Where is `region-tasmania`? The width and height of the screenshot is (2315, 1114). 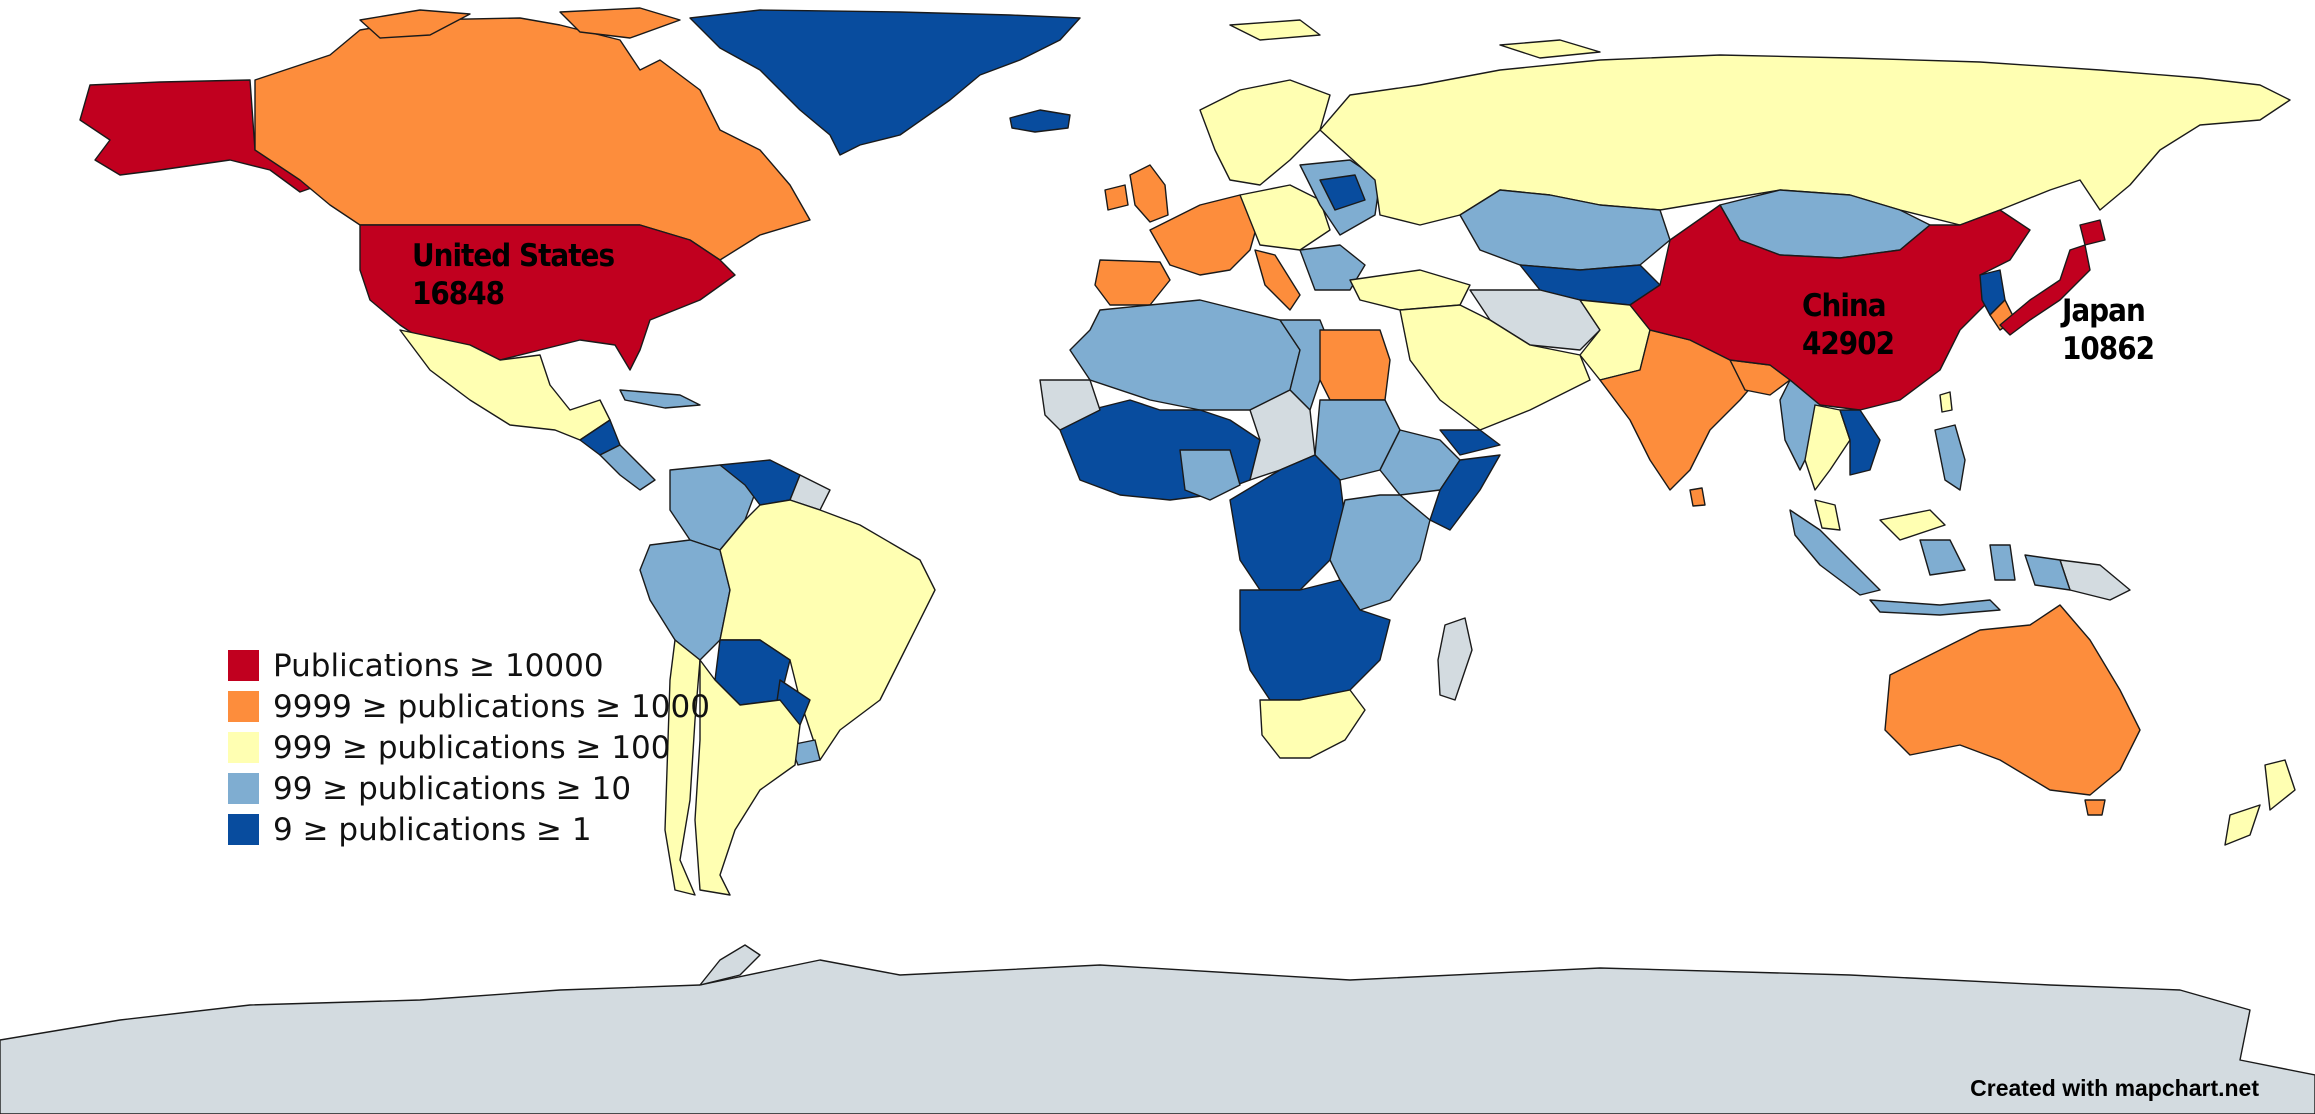
region-tasmania is located at coordinates (2095, 807).